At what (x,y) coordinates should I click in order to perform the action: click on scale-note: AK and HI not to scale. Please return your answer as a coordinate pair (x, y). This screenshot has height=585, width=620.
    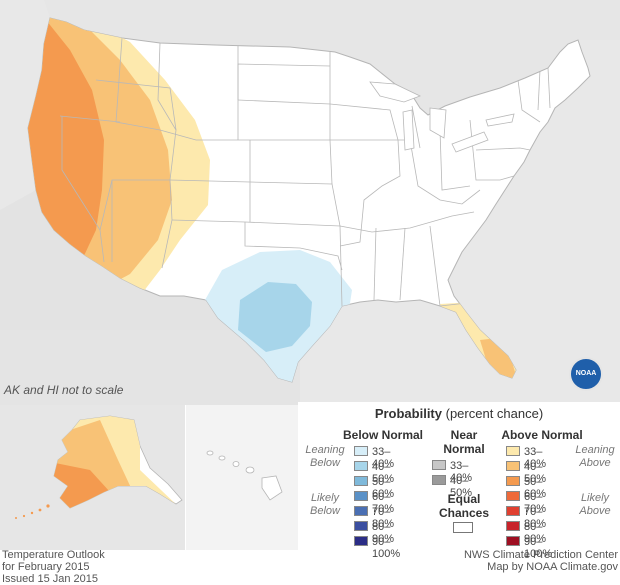
    Looking at the image, I should click on (64, 390).